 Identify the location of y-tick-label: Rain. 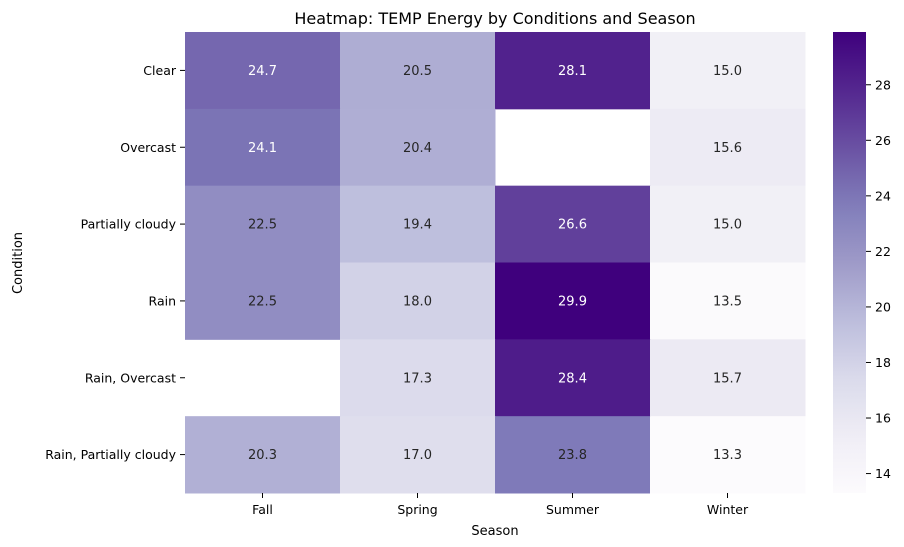
(162, 300).